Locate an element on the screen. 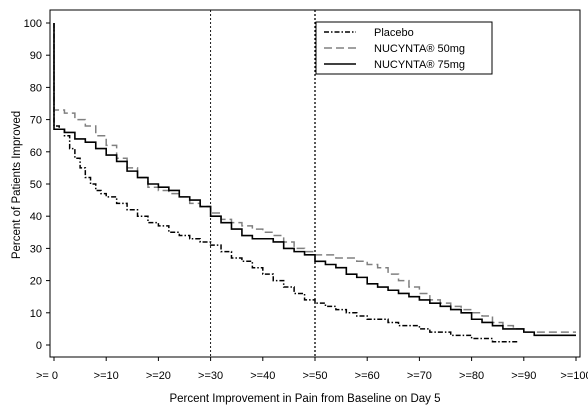 The height and width of the screenshot is (415, 588). y-tick-label: 50 is located at coordinates (36, 185).